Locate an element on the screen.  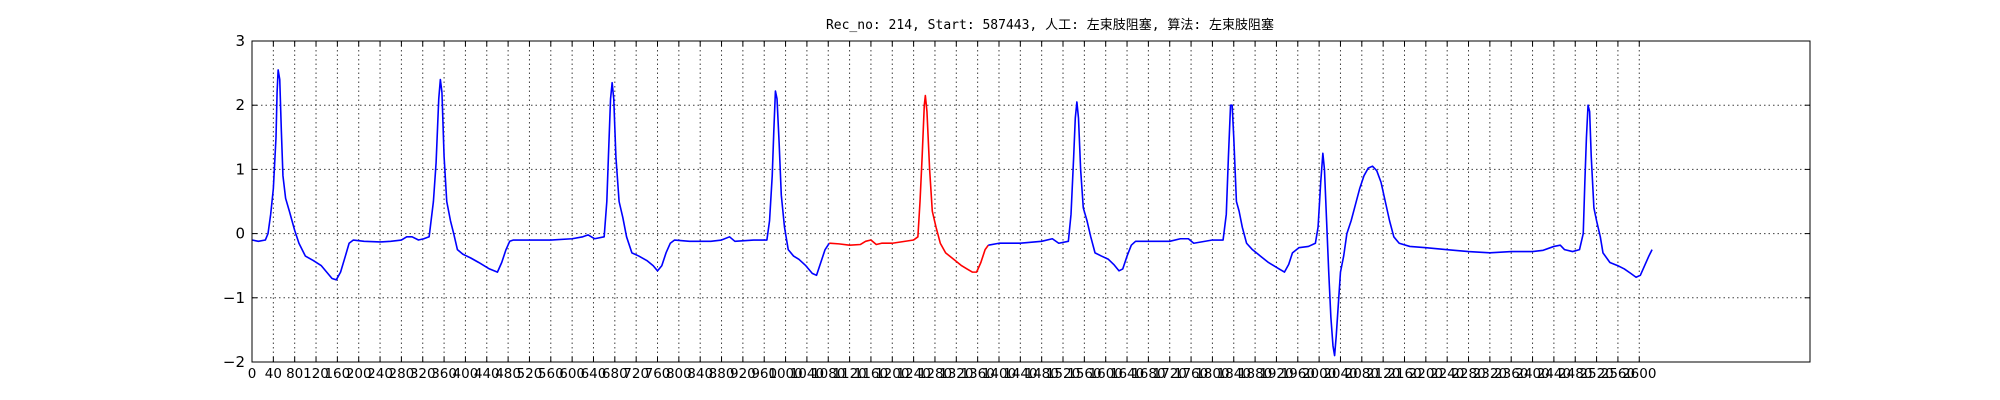
y-tick-label: −2 is located at coordinates (234, 362).